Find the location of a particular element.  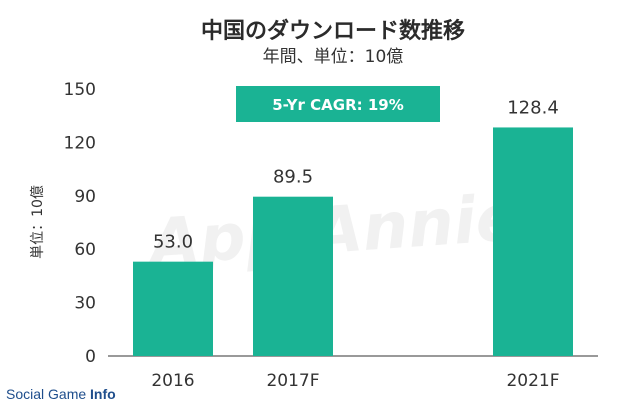

source-credit: Social Game Info is located at coordinates (61, 394).